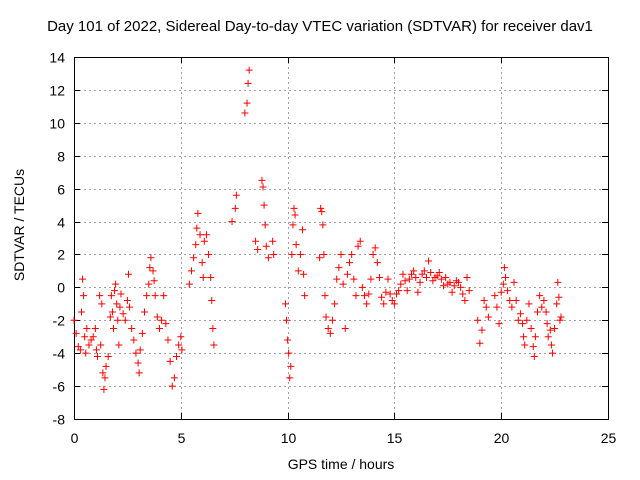 The image size is (640, 480). What do you see at coordinates (59, 321) in the screenshot?
I see `y-tick-label: -2` at bounding box center [59, 321].